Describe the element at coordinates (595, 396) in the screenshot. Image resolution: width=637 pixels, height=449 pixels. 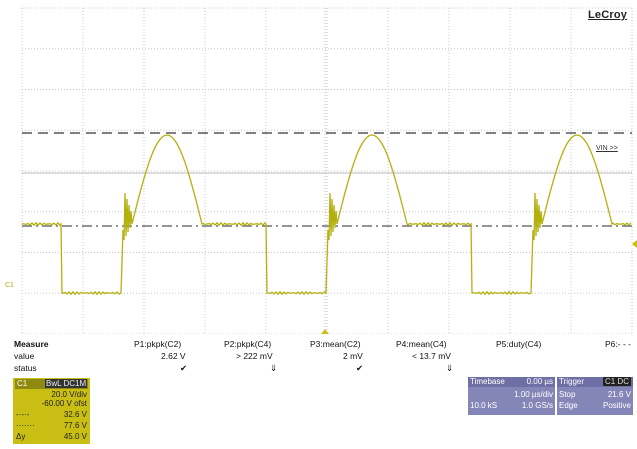
I see `trigger-panel: Trigger C1 DC Stop 21.6 V Edge Positive` at that location.